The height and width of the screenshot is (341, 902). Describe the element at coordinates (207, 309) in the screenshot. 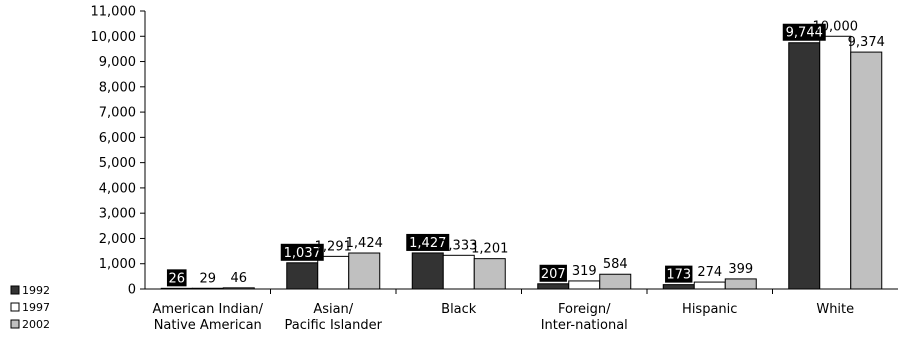

I see `category-label: American Indian/` at that location.